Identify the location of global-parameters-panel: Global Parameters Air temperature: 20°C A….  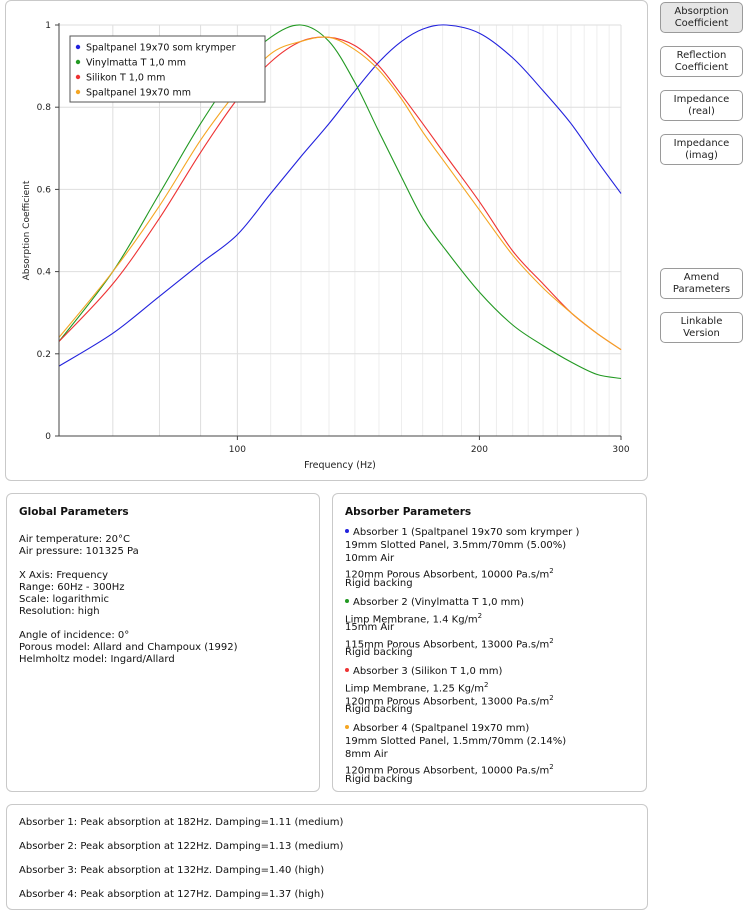
(163, 642).